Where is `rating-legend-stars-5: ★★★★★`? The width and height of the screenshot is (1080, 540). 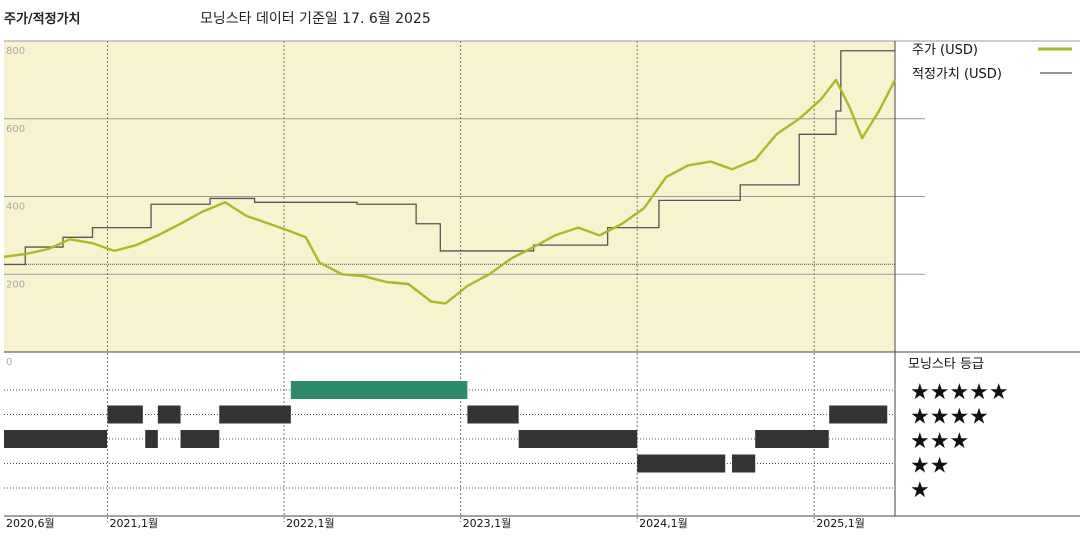 rating-legend-stars-5: ★★★★★ is located at coordinates (959, 392).